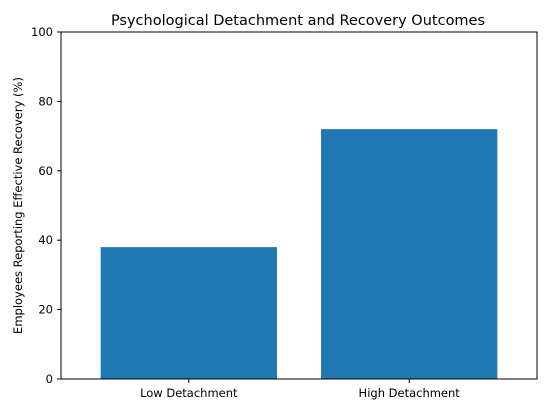 This screenshot has height=412, width=550. I want to click on bar-low-detachment, so click(188, 313).